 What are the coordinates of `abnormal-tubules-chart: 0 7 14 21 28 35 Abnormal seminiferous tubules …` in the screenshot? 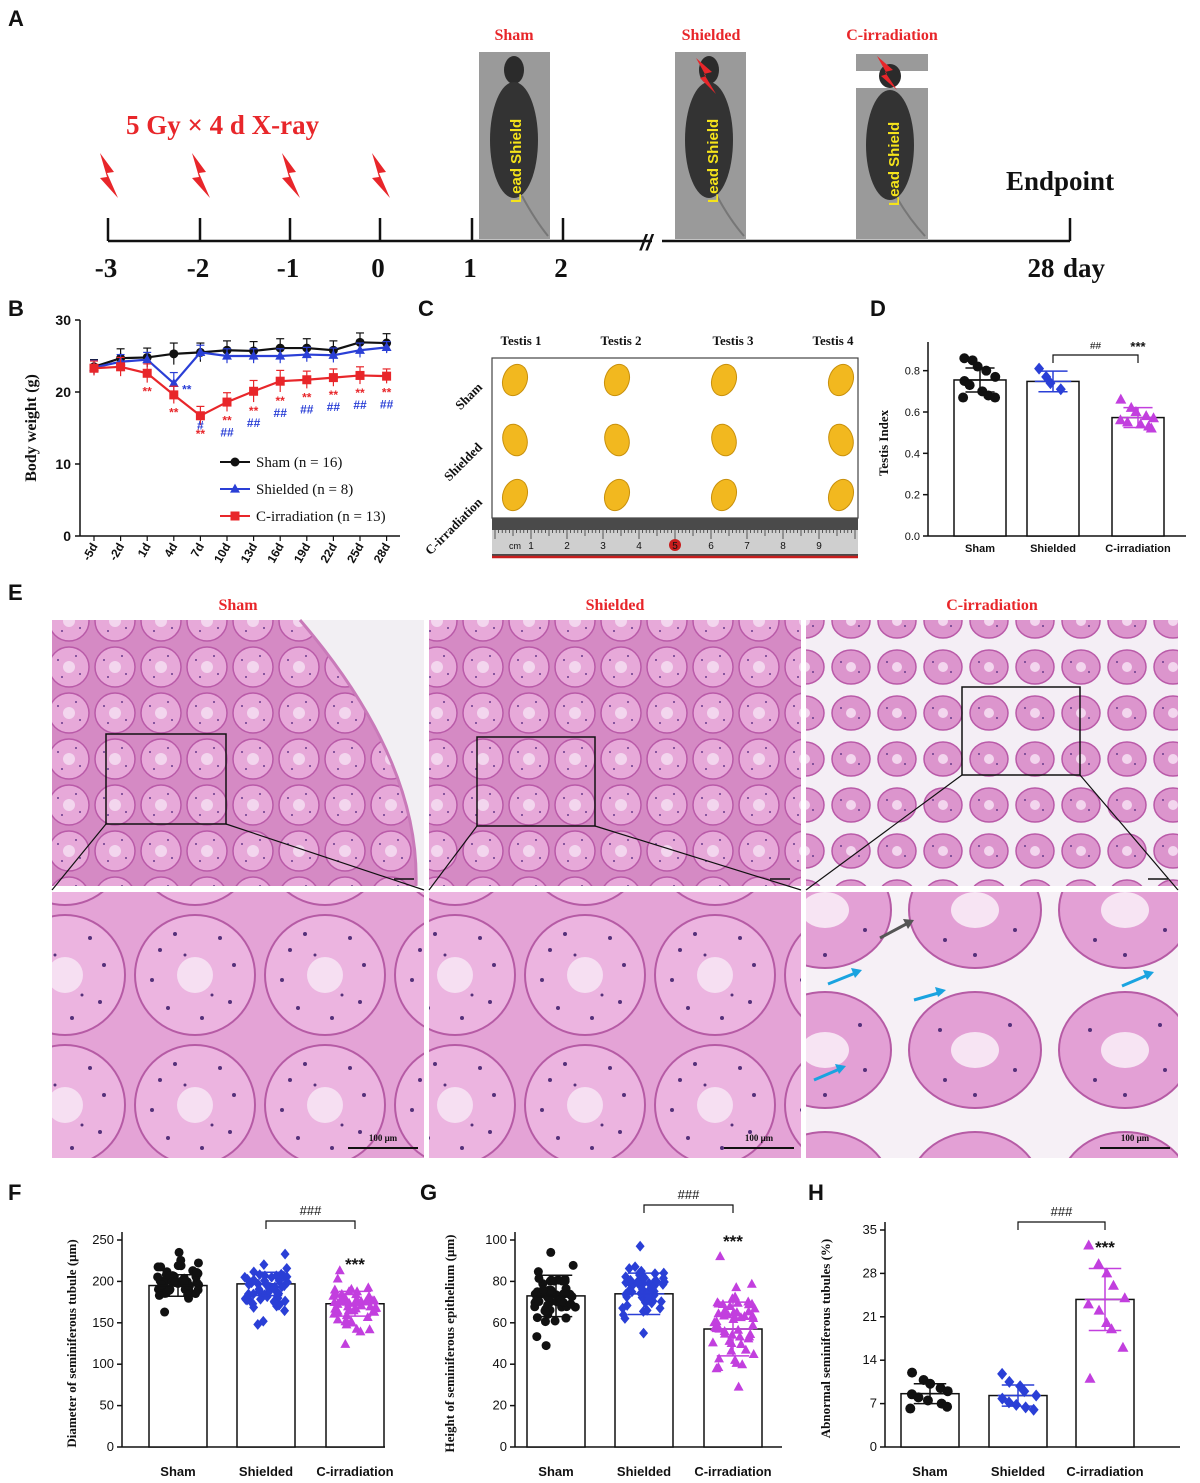 It's located at (999, 1341).